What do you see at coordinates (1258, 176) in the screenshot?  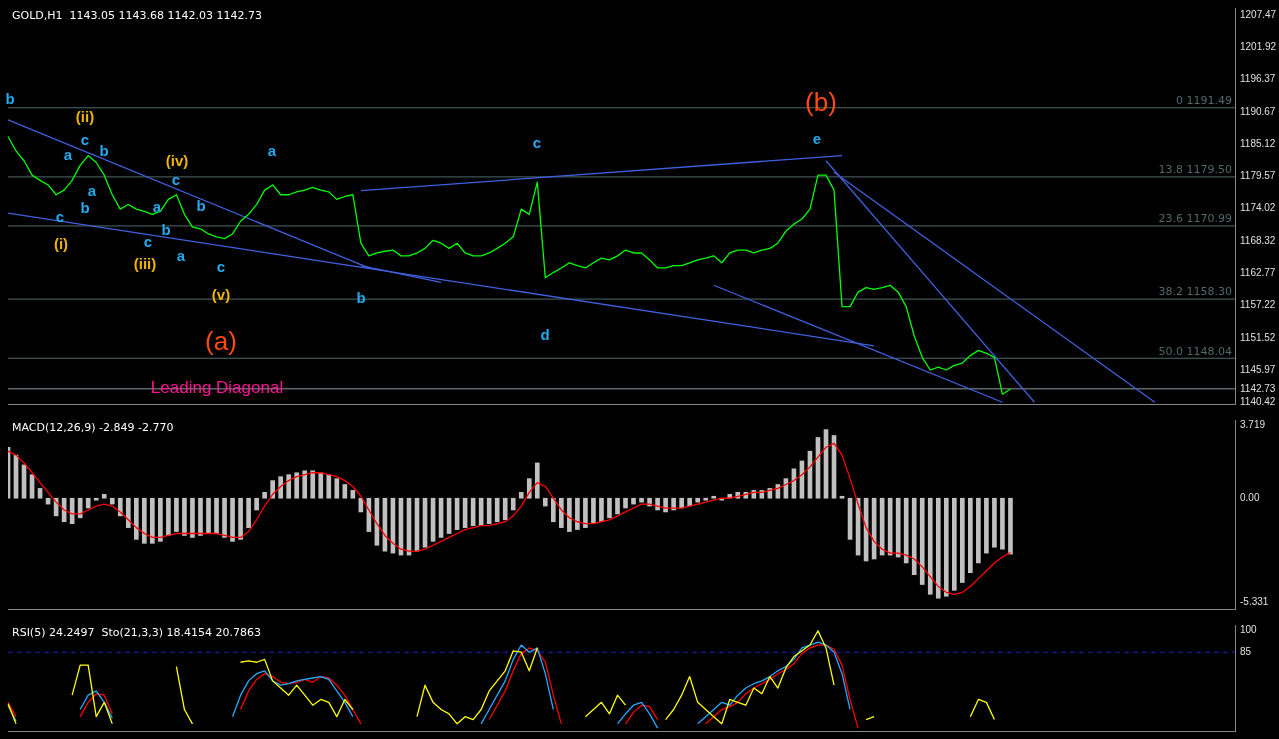 I see `y-tick-label: 1179.57` at bounding box center [1258, 176].